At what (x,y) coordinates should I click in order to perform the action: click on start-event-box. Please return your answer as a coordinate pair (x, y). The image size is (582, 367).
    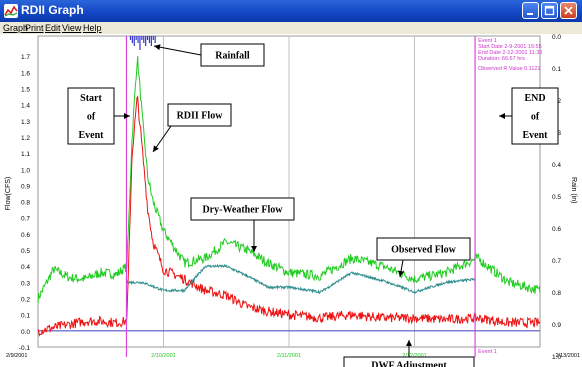
    Looking at the image, I should click on (91, 116).